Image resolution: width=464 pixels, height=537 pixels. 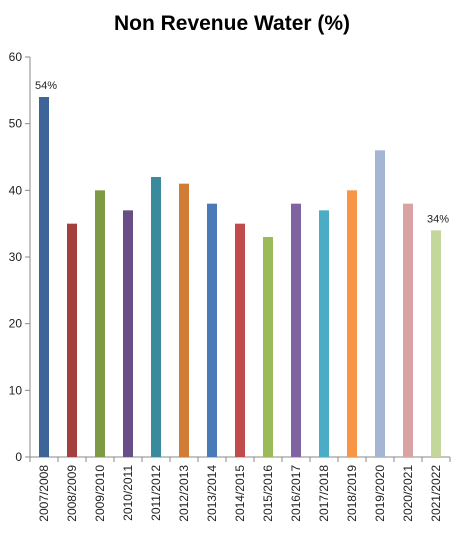 I want to click on x-tick-label: 2009/2010, so click(x=100, y=493).